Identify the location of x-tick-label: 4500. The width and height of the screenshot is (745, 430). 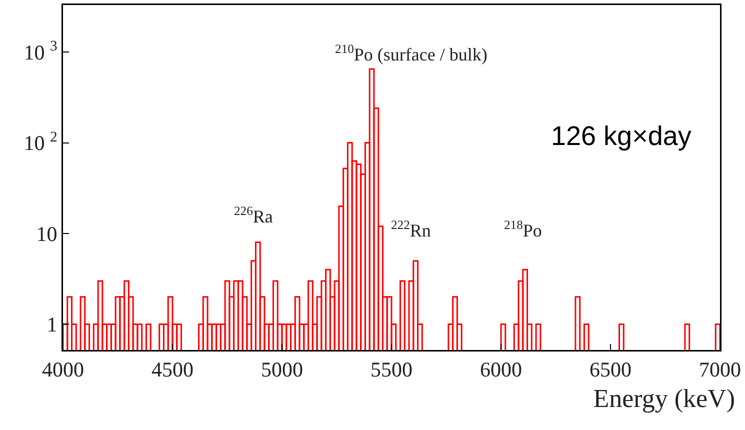
(173, 370).